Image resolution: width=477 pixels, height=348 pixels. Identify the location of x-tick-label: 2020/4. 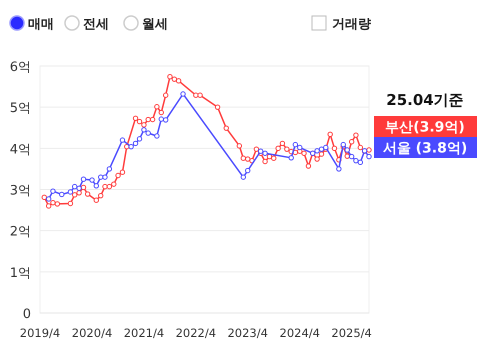
(92, 333).